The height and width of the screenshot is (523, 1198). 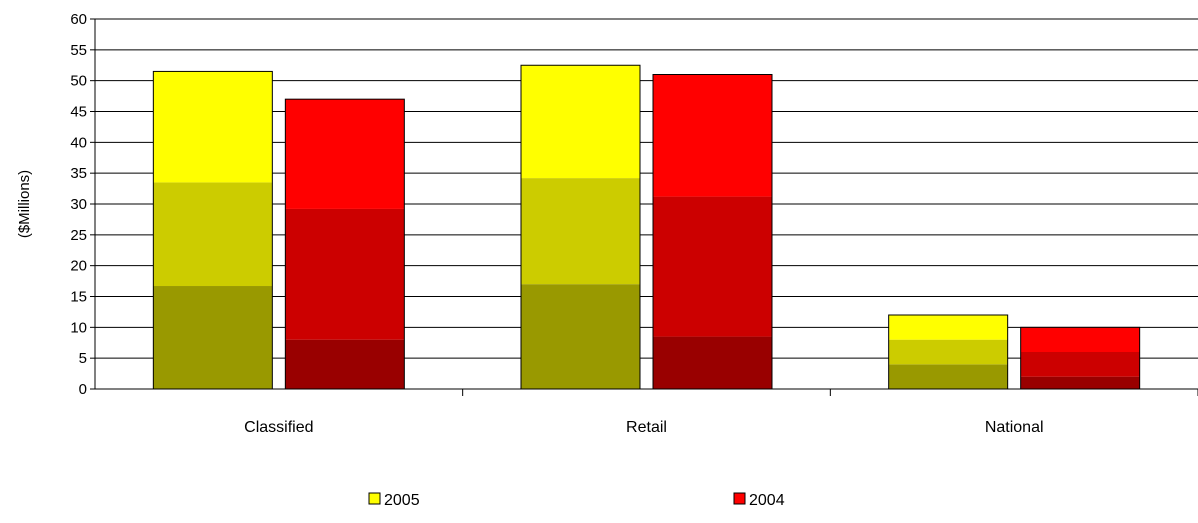 I want to click on y-tick-label: 55, so click(x=78, y=50).